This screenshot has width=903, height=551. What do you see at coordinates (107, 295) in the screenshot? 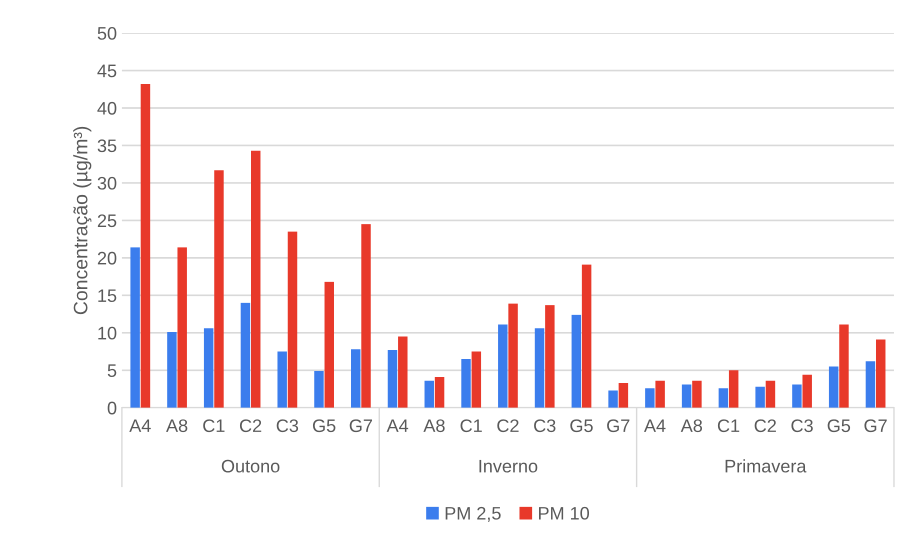
I see `y-tick-label: 15` at bounding box center [107, 295].